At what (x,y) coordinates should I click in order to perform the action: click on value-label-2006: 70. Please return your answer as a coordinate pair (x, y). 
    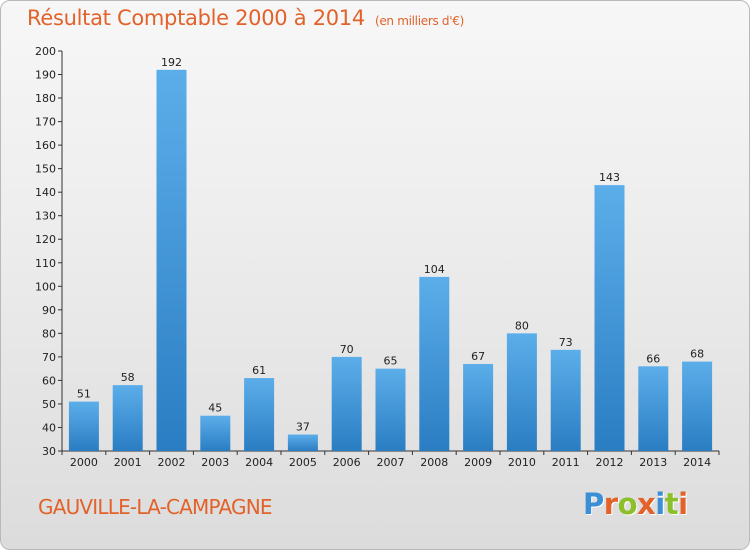
    Looking at the image, I should click on (347, 349).